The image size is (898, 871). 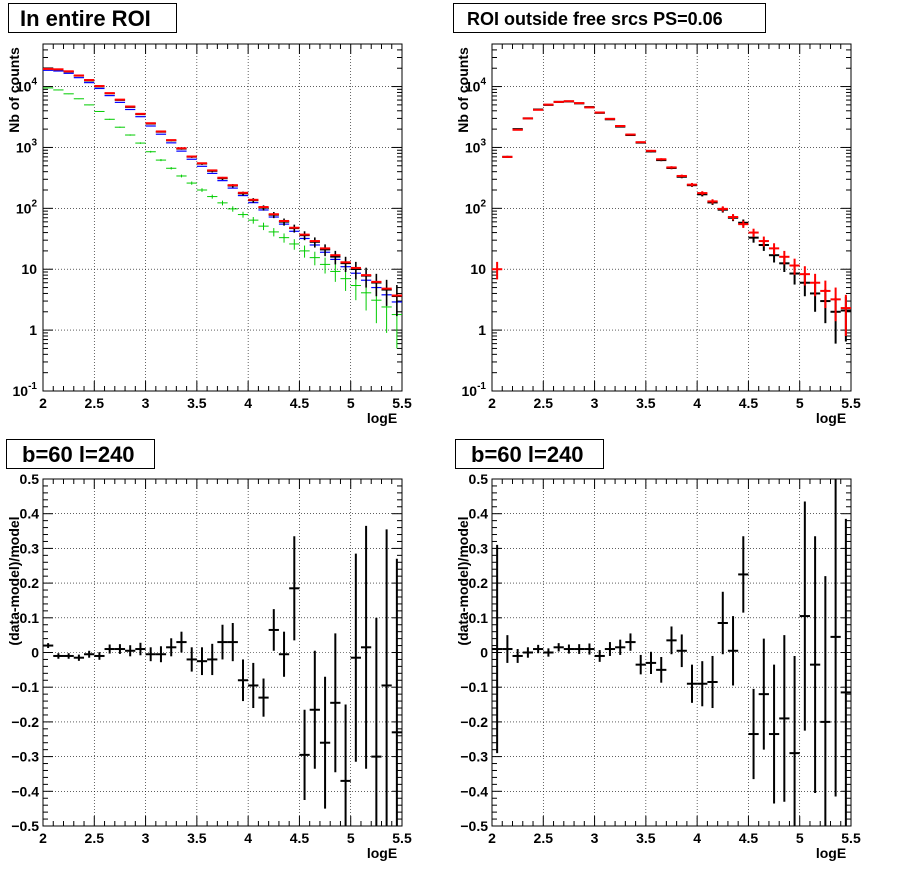 What do you see at coordinates (476, 207) in the screenshot?
I see `y-tick-label: 10²` at bounding box center [476, 207].